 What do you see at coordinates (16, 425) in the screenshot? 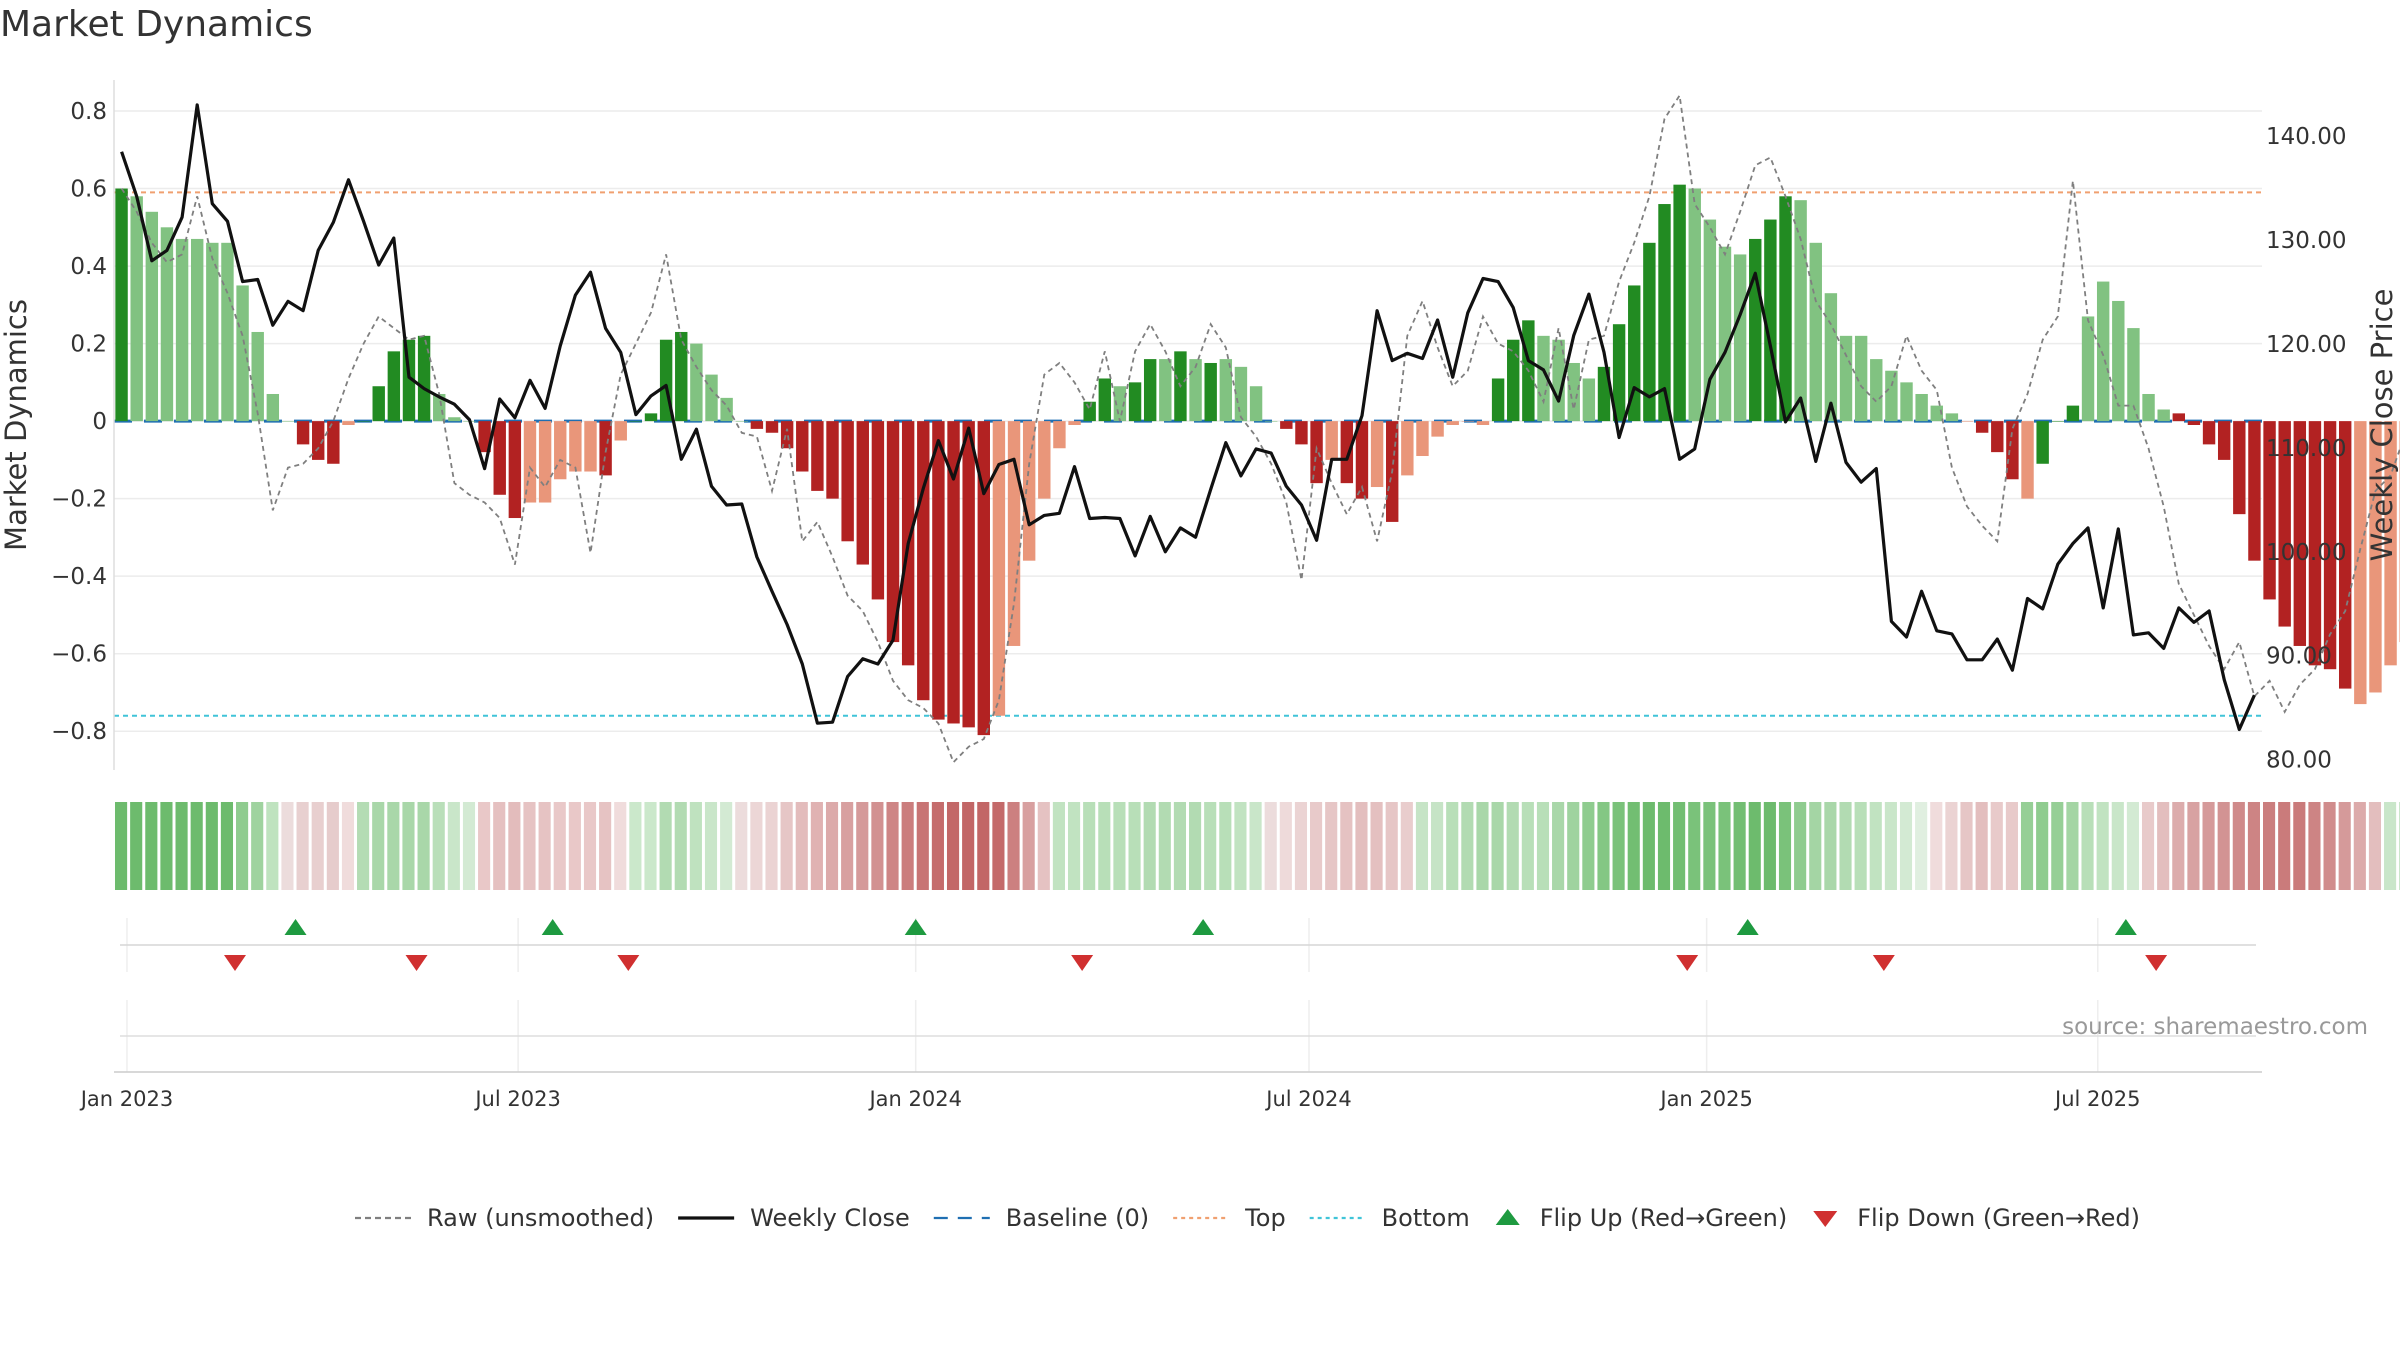
I see `y-axis-label: Market Dynamics` at bounding box center [16, 425].